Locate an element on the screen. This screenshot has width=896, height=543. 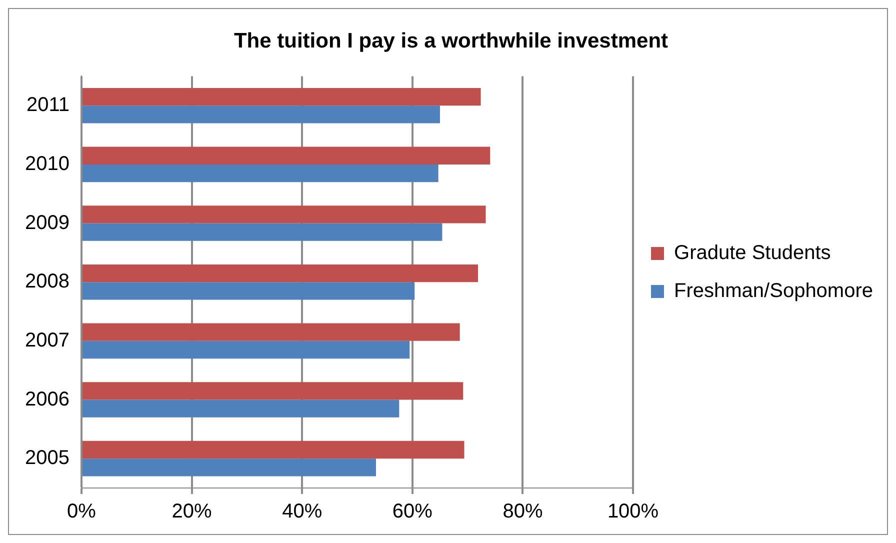
x-tick-label: 80% is located at coordinates (522, 511).